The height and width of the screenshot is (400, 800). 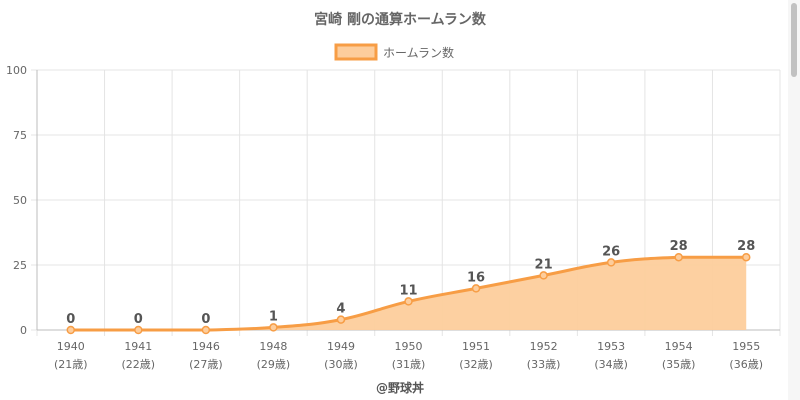 What do you see at coordinates (679, 346) in the screenshot?
I see `x-tick-label: 1954` at bounding box center [679, 346].